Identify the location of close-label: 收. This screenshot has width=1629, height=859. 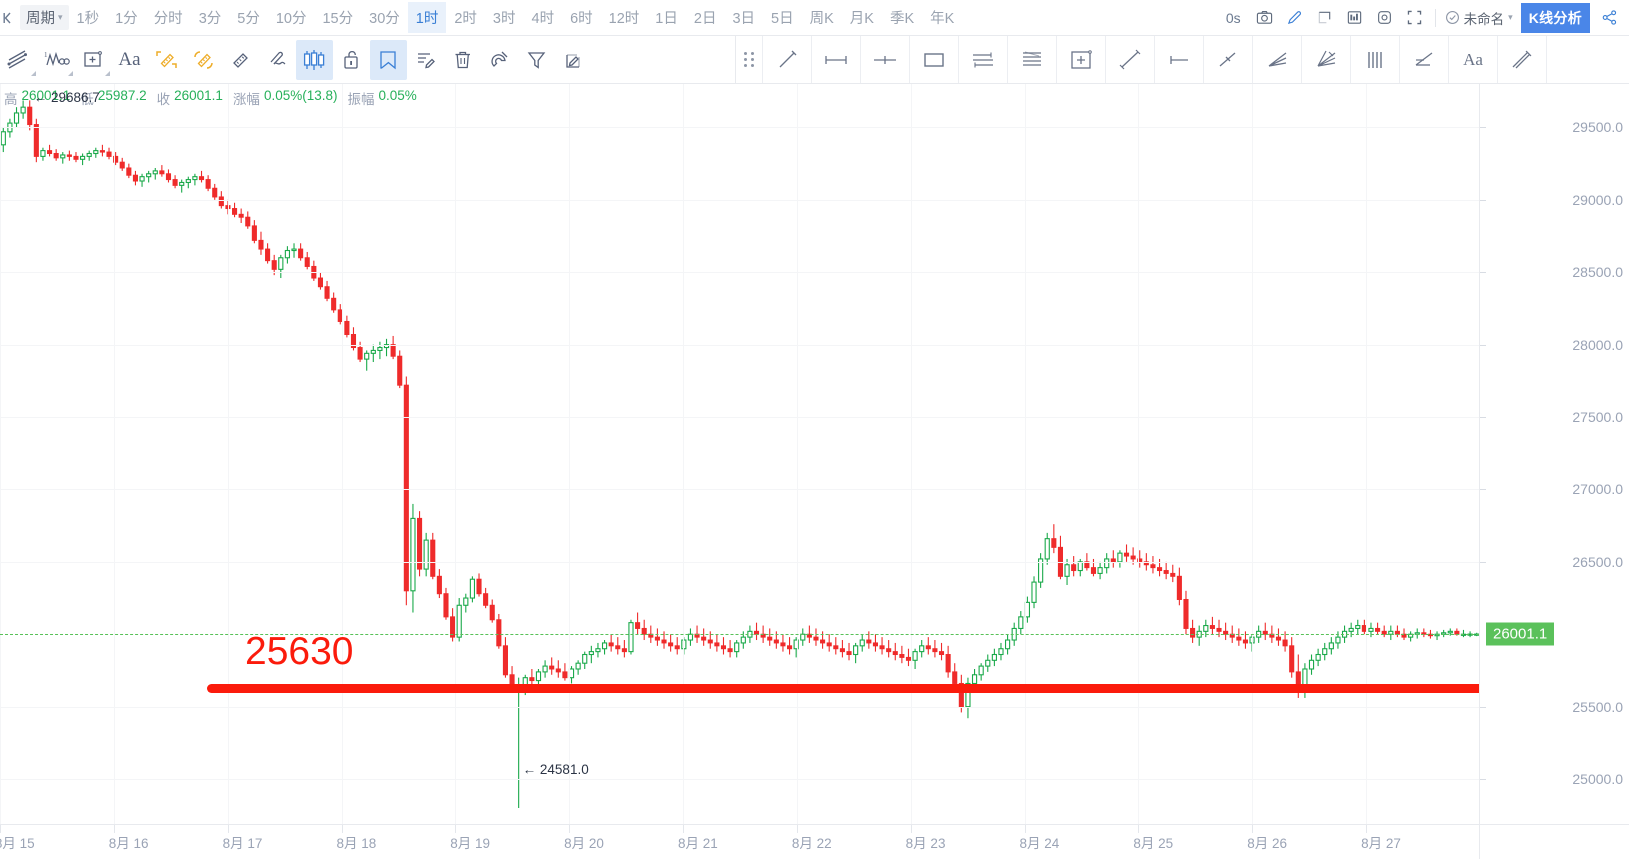
(163, 99).